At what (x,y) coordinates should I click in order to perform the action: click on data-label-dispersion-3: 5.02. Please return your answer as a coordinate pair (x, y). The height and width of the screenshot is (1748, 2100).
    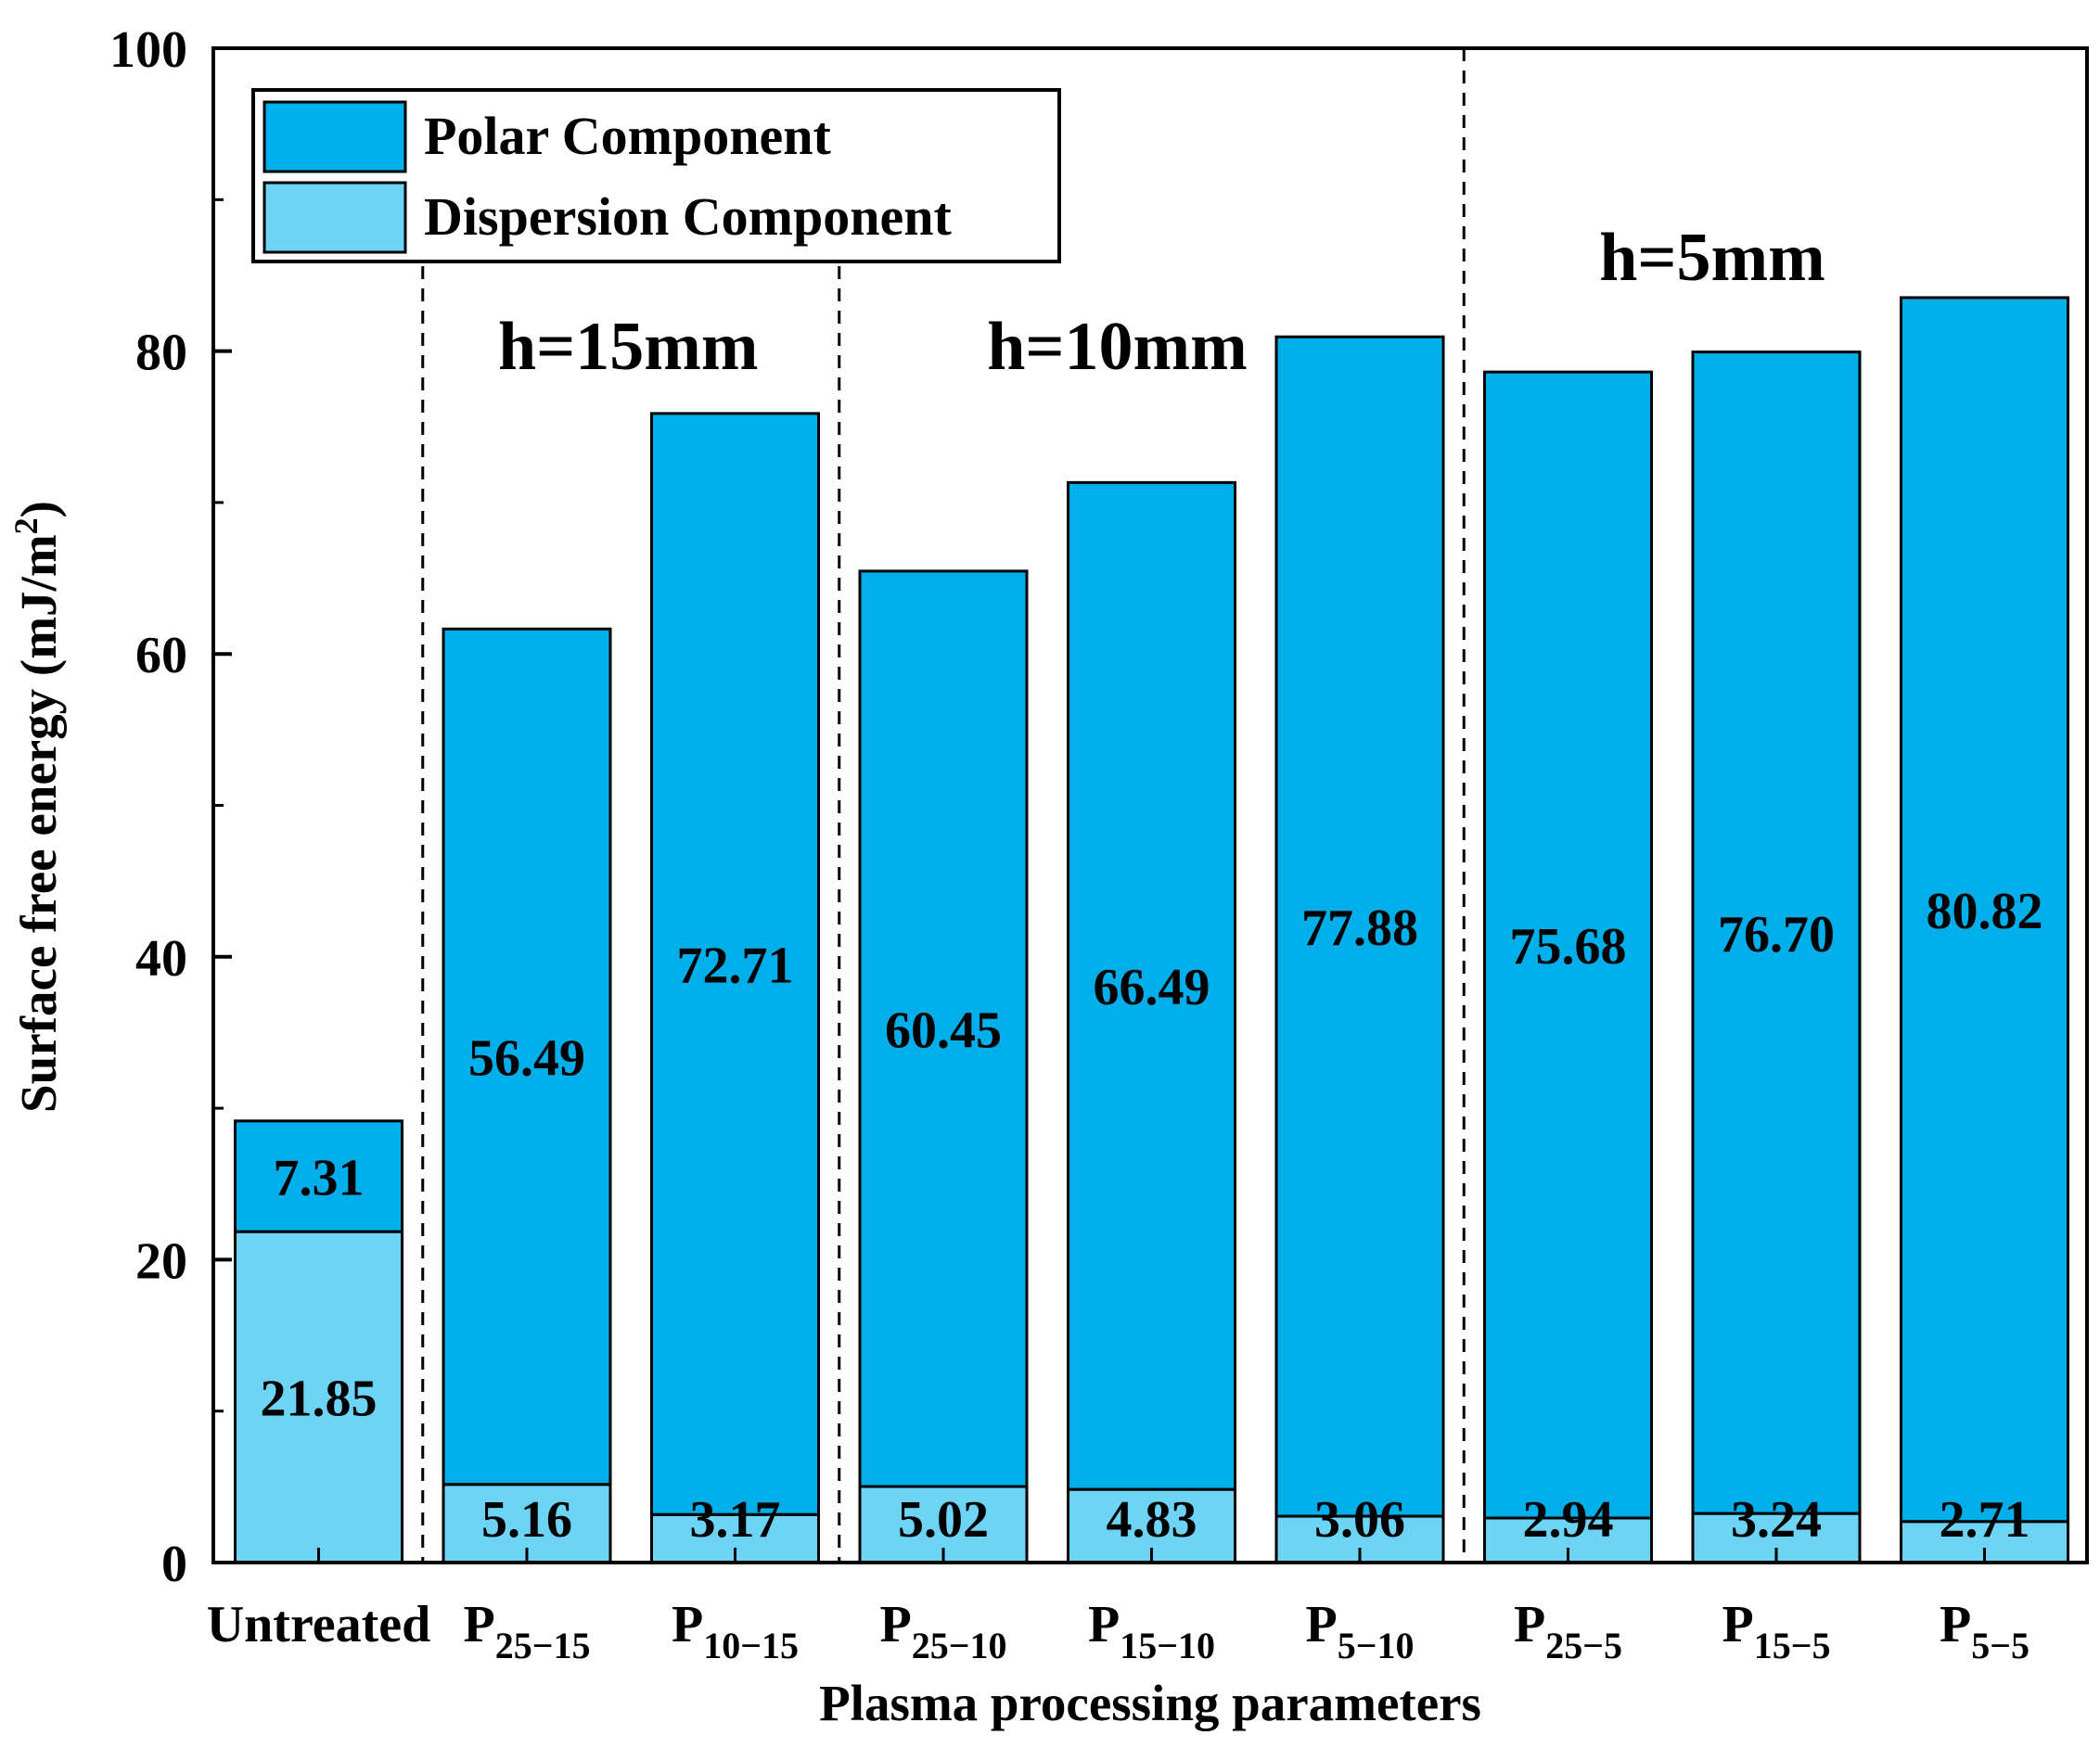
    Looking at the image, I should click on (943, 1520).